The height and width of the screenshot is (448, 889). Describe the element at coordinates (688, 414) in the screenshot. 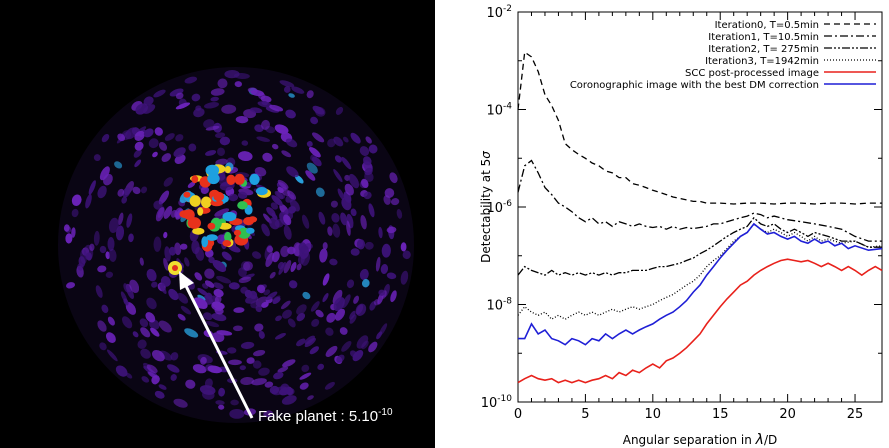

I see `x-tick-labels: 0 5 10 15 20 25` at that location.